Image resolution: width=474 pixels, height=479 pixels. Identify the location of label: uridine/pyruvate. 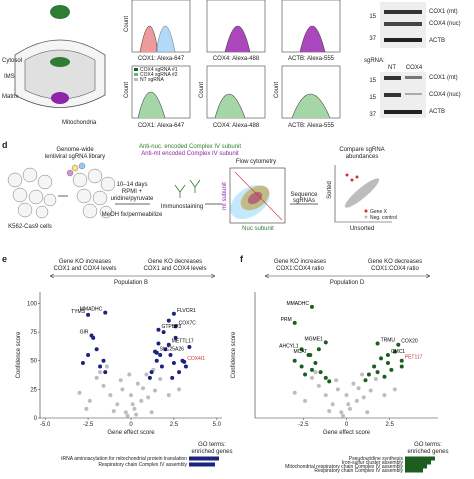
(132, 199).